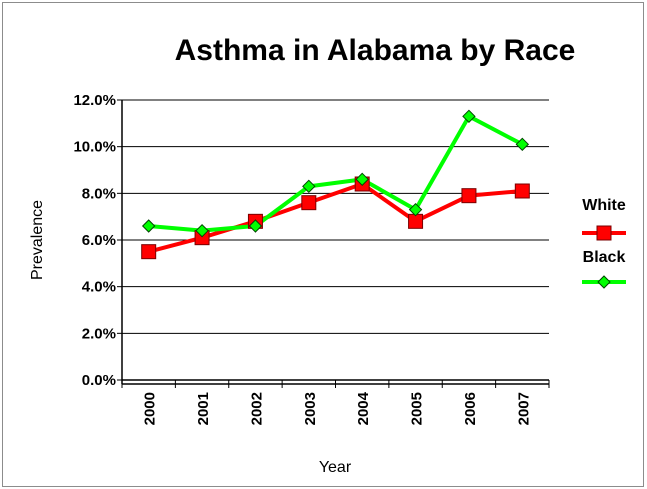 This screenshot has height=489, width=647. I want to click on x-tick-label: 2002, so click(256, 408).